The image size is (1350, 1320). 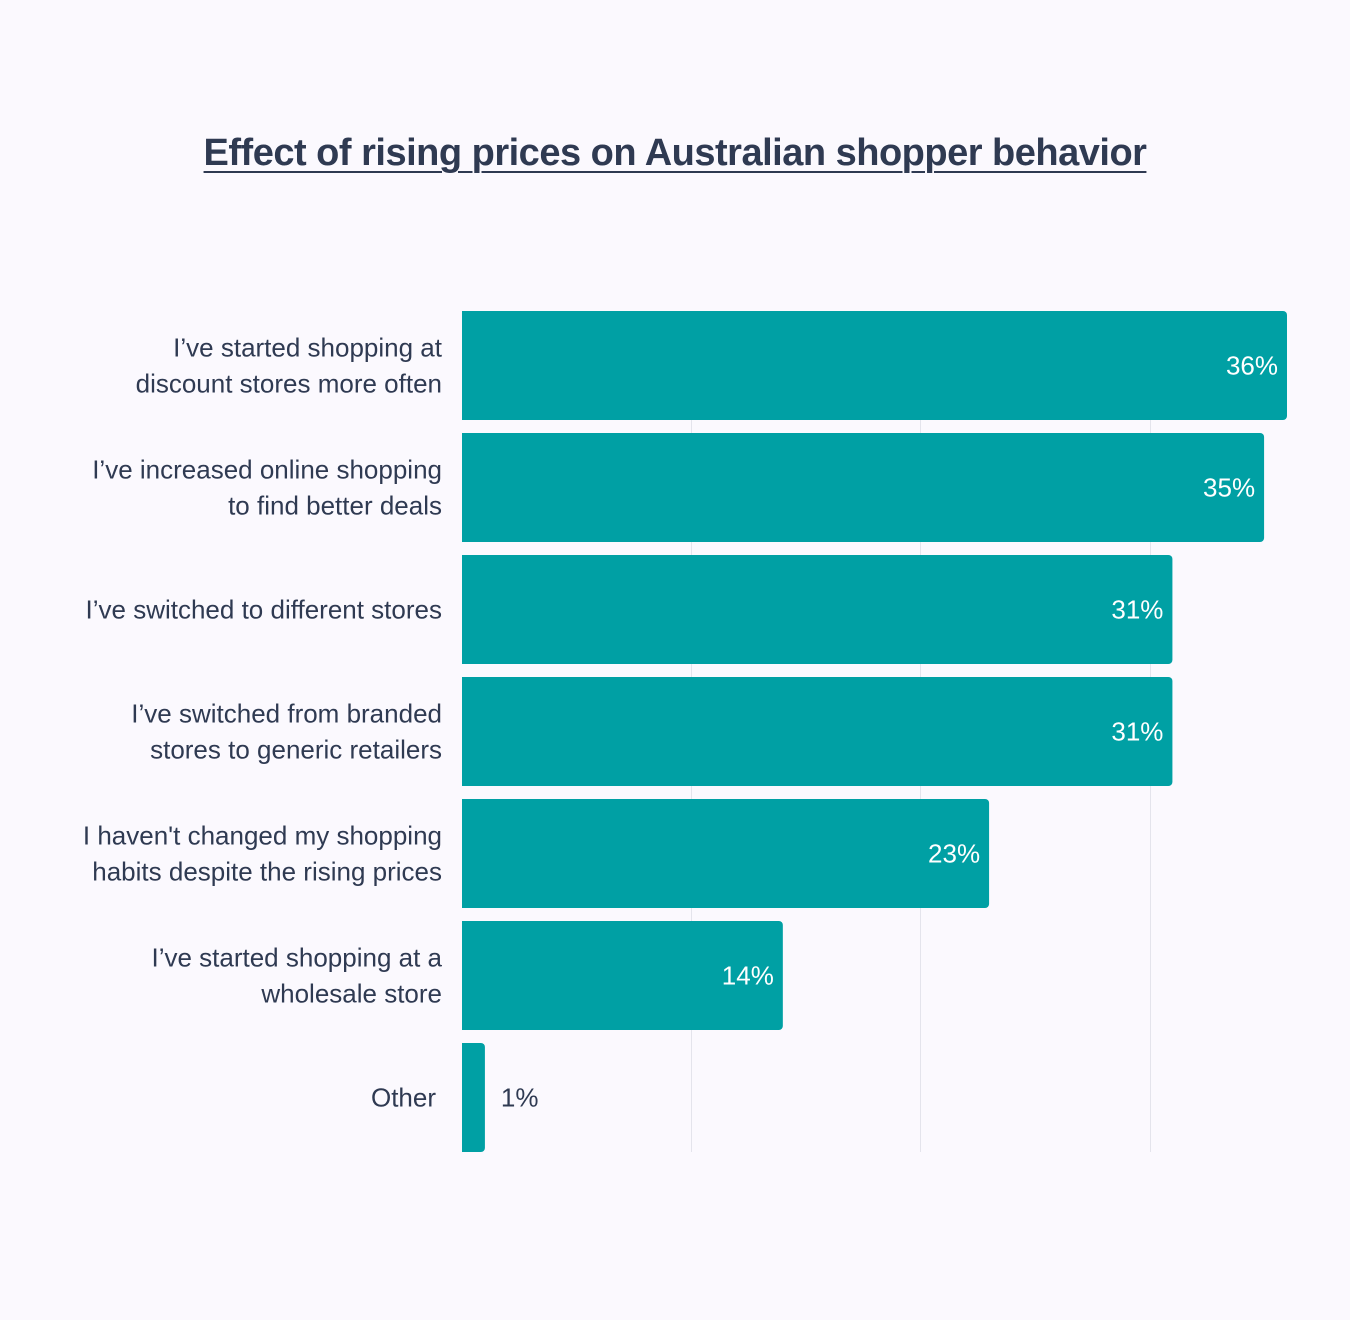 I want to click on category-label-line: I’ve increased online shopping, so click(x=267, y=470).